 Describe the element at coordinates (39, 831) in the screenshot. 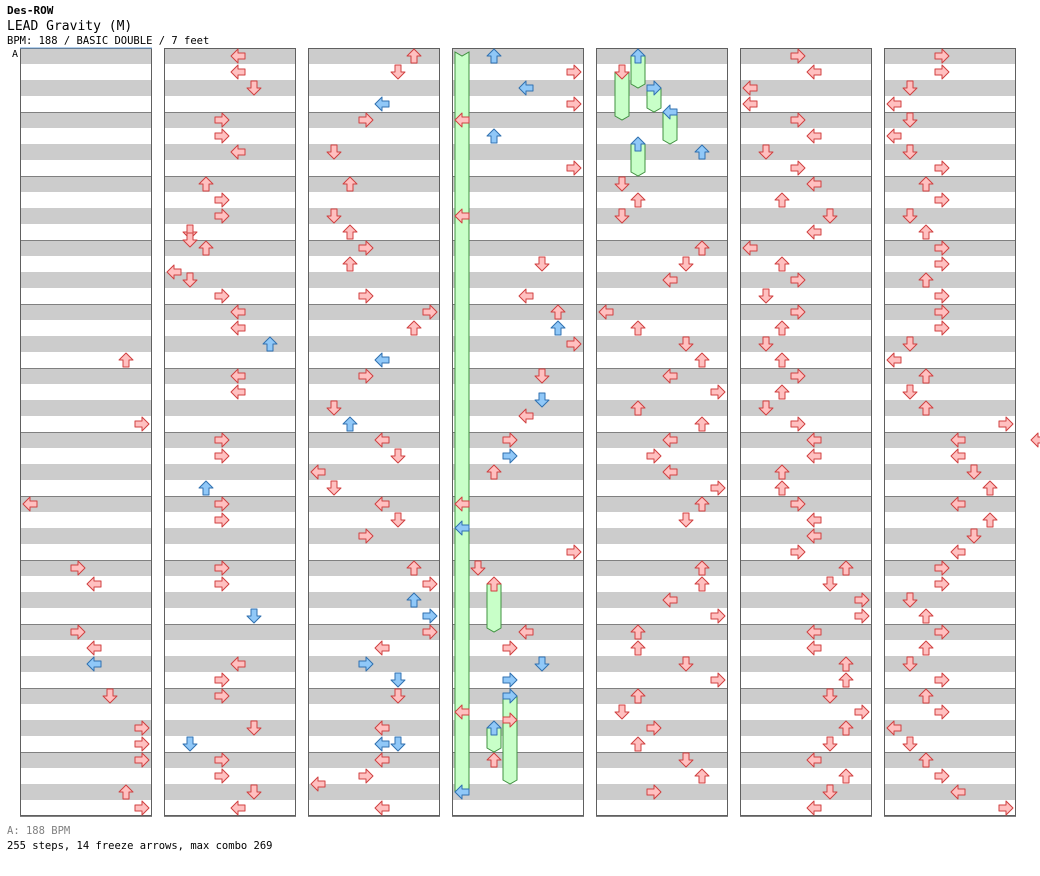

I see `bpm-legend: A: 188 BPM` at that location.